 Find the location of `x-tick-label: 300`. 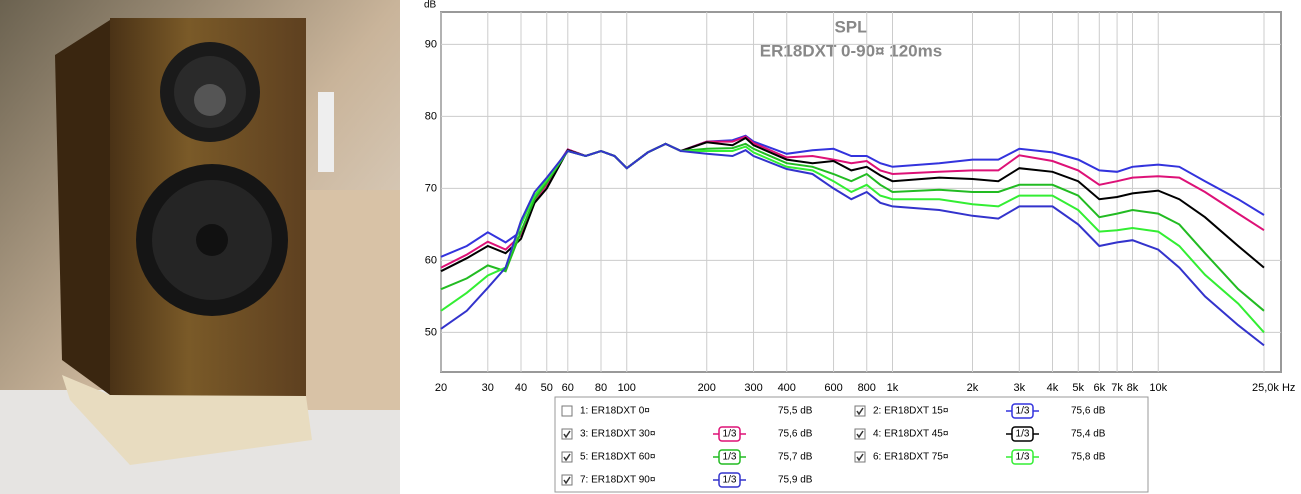

x-tick-label: 300 is located at coordinates (753, 388).